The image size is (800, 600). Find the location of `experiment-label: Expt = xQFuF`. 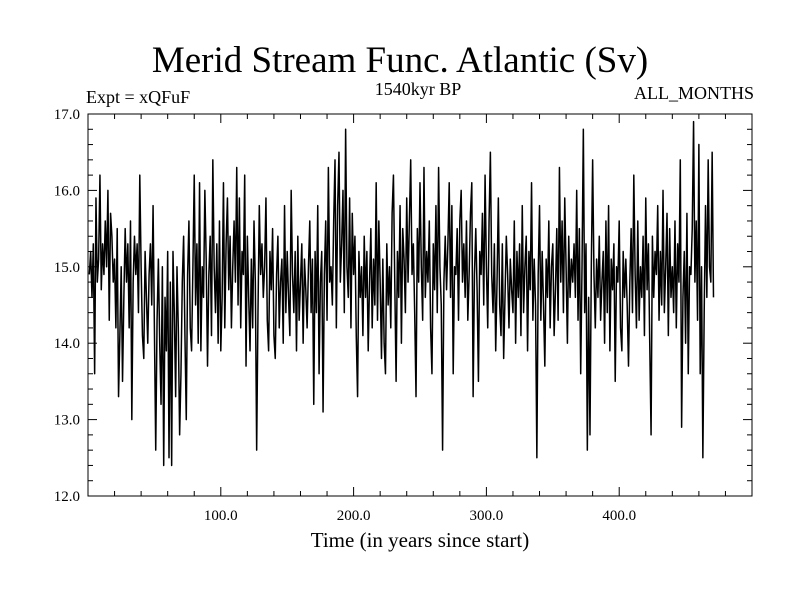

experiment-label: Expt = xQFuF is located at coordinates (138, 97).